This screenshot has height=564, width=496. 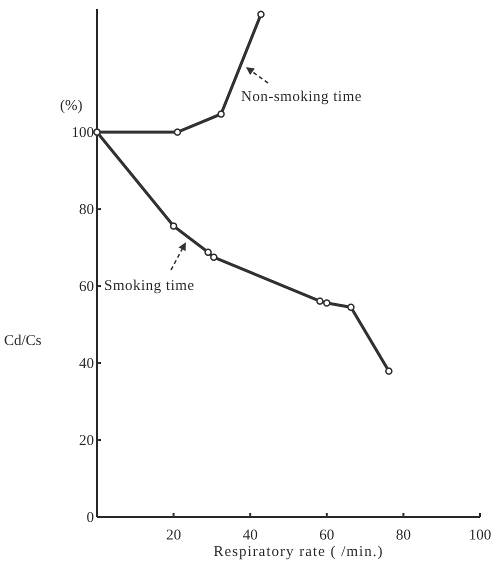 I want to click on annotation: Non-smoking time, so click(x=301, y=97).